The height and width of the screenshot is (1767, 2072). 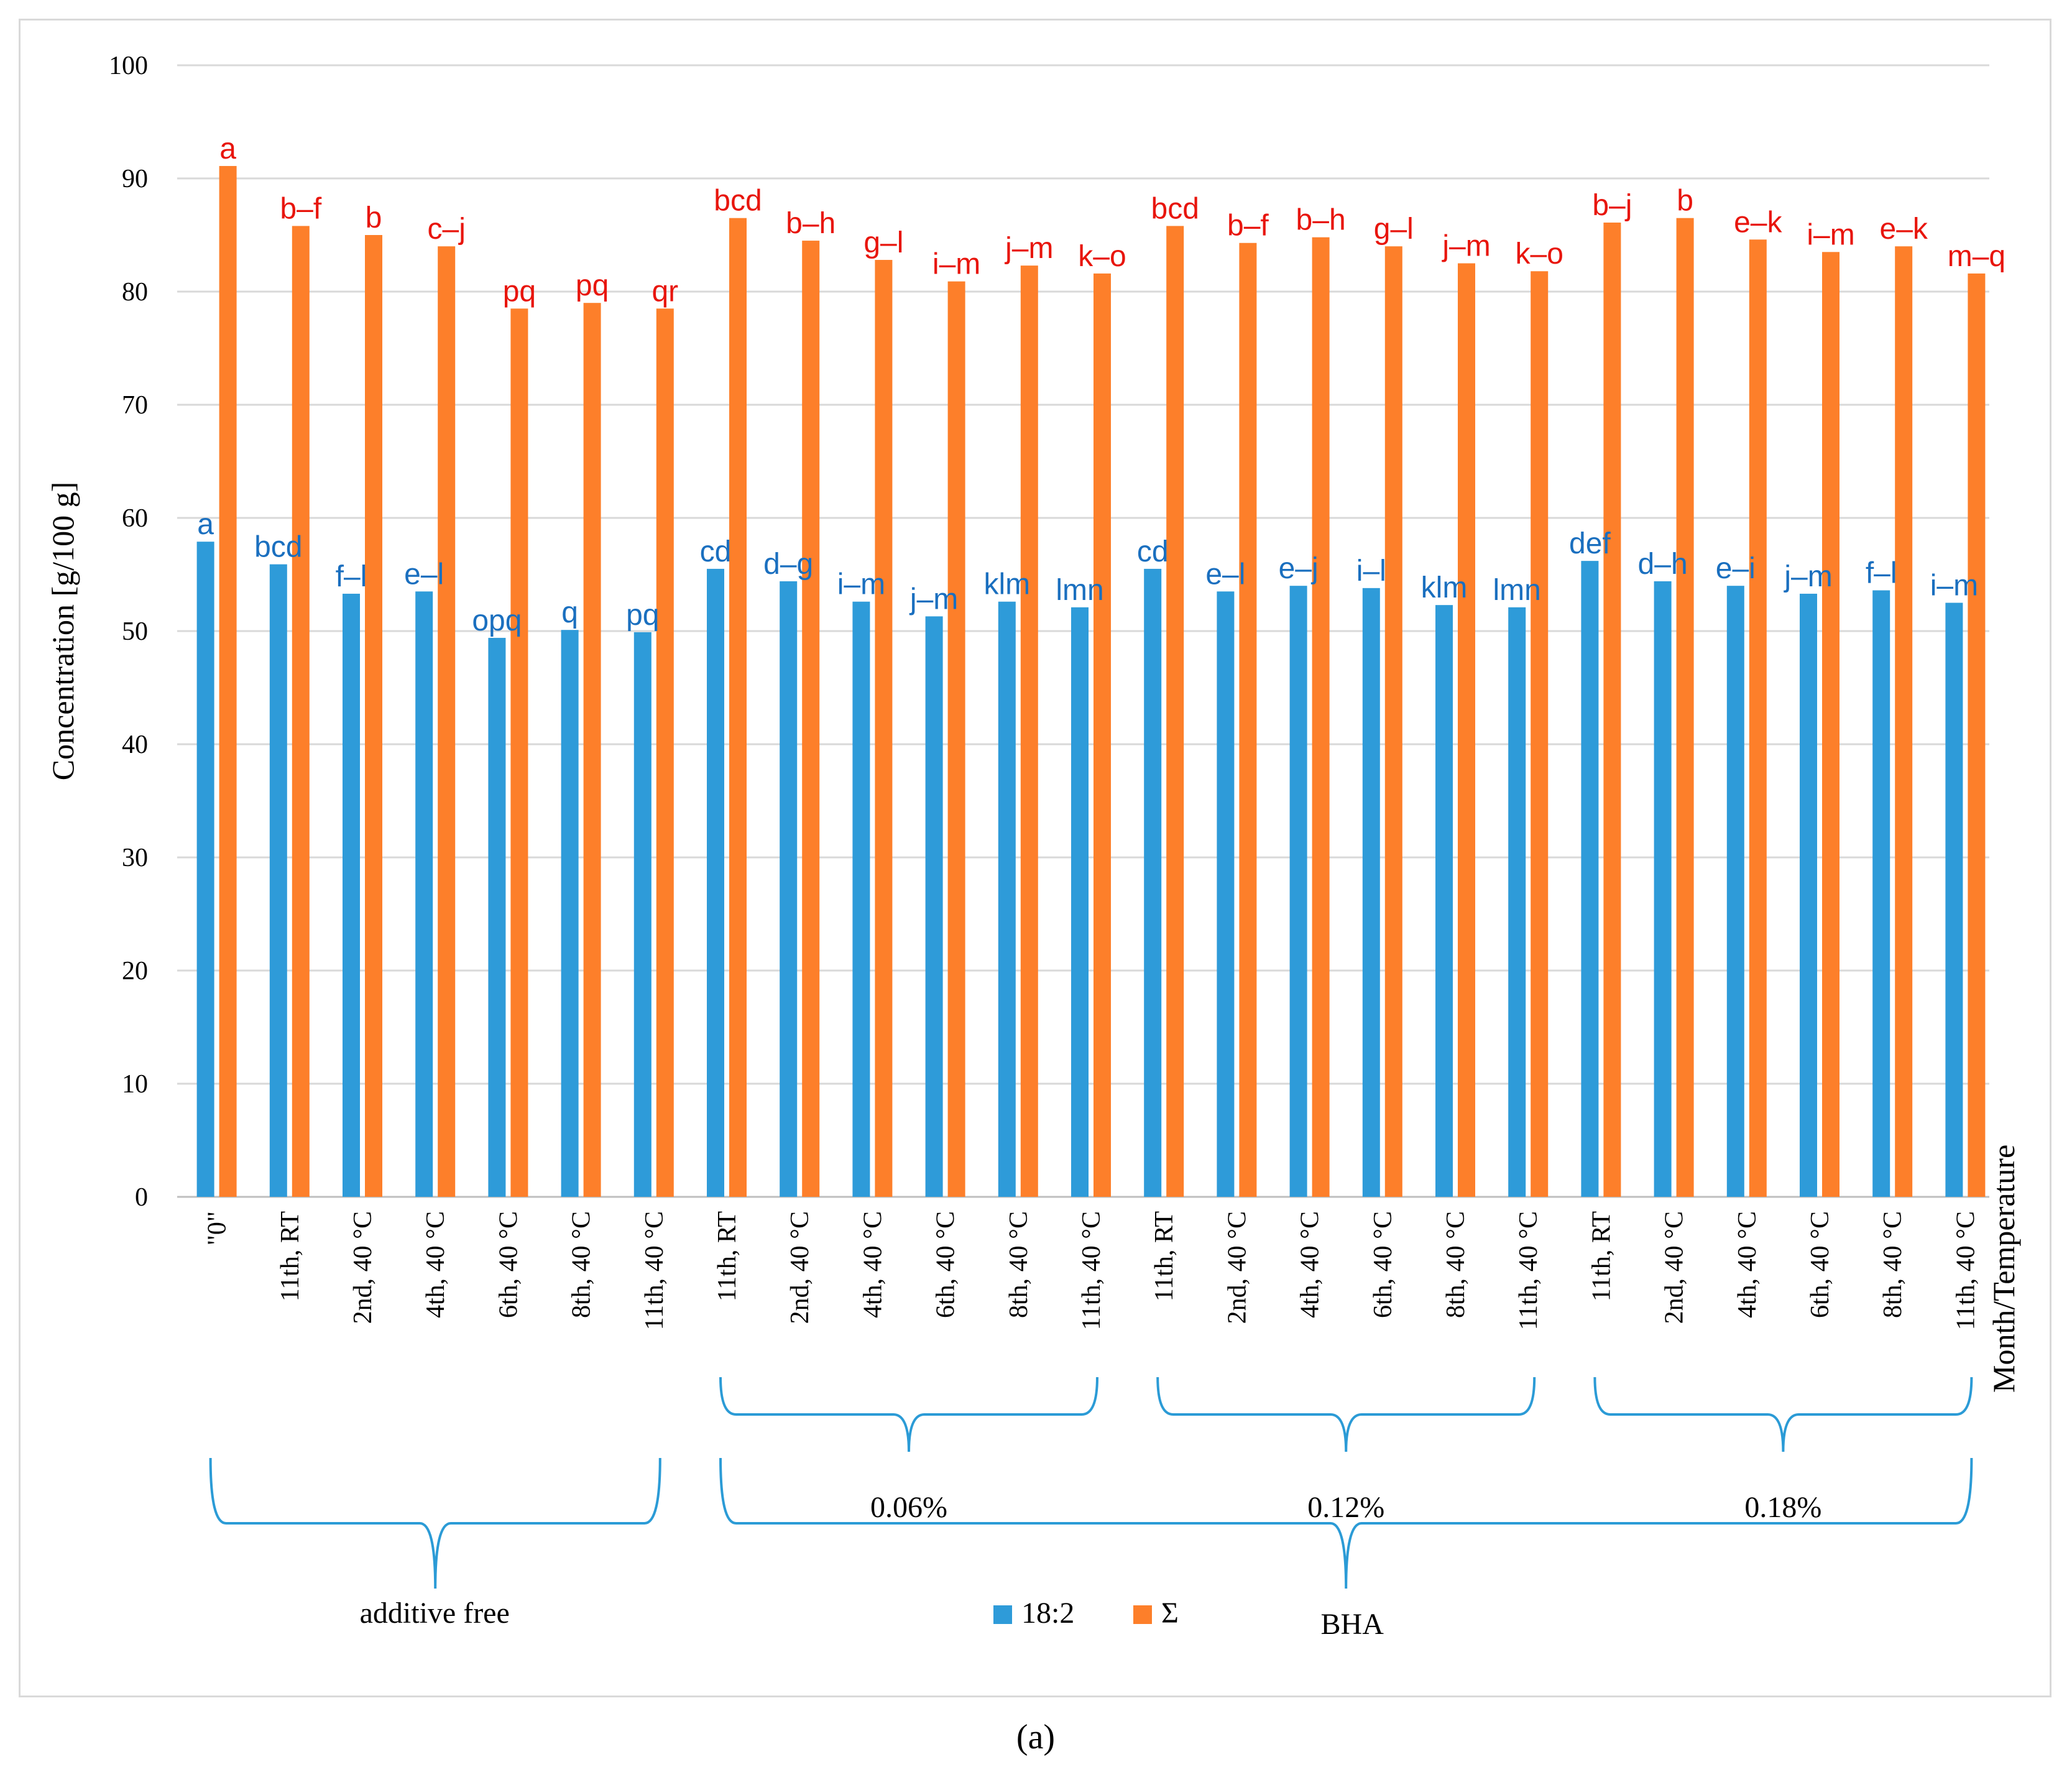 I want to click on y-tick-label: 0, so click(x=141, y=1197).